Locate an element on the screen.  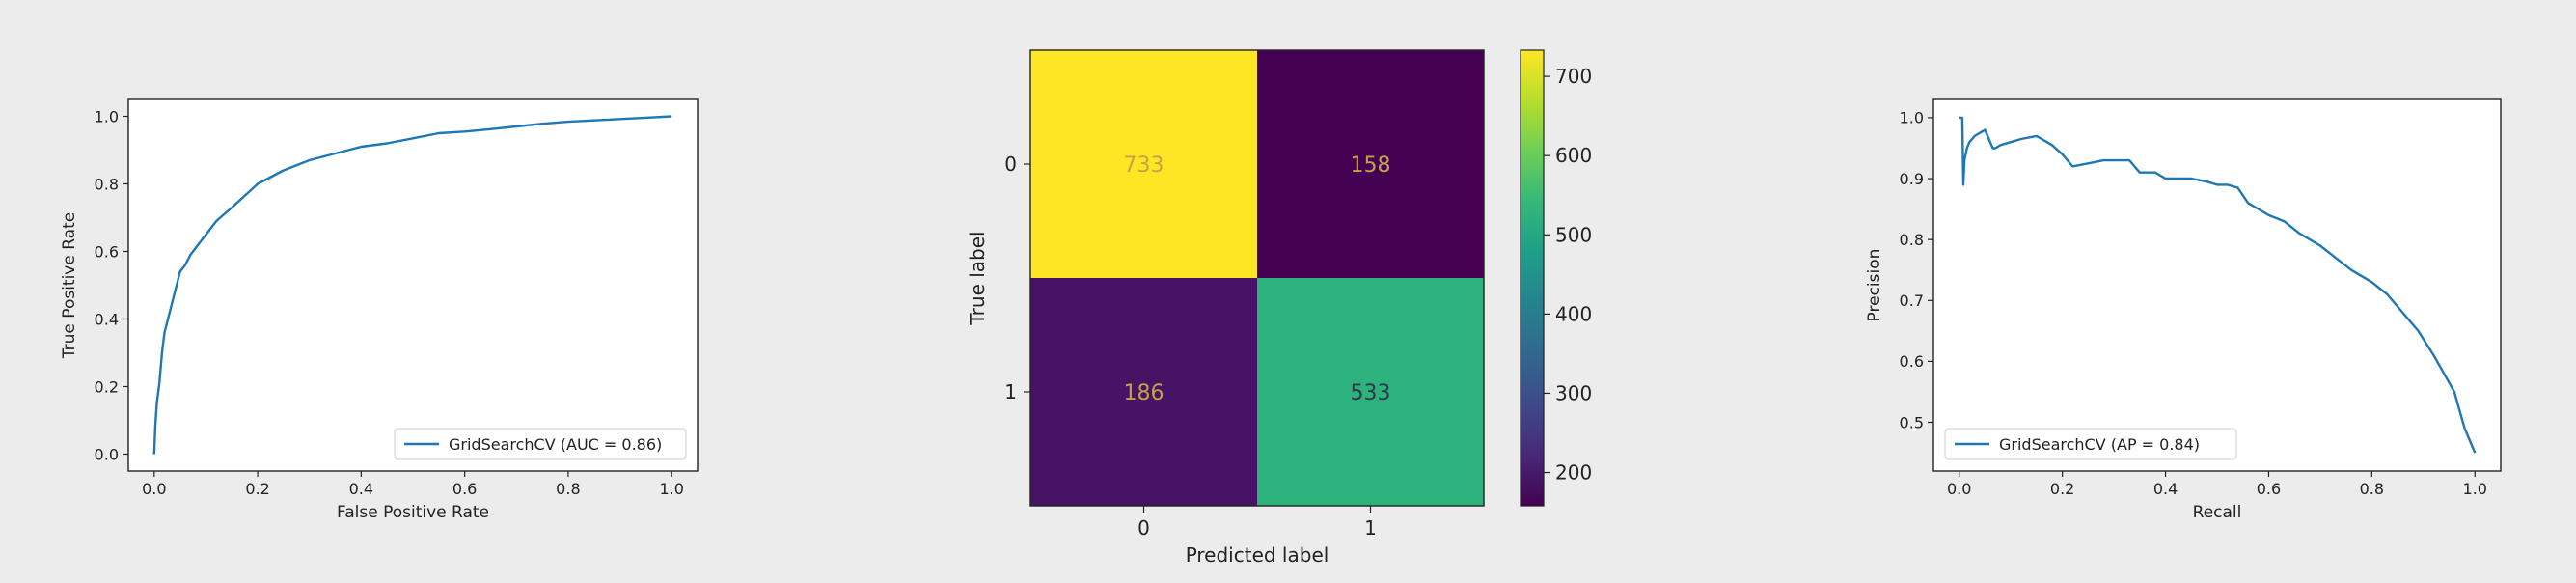
y-tick-label: 0.5 is located at coordinates (1912, 422).